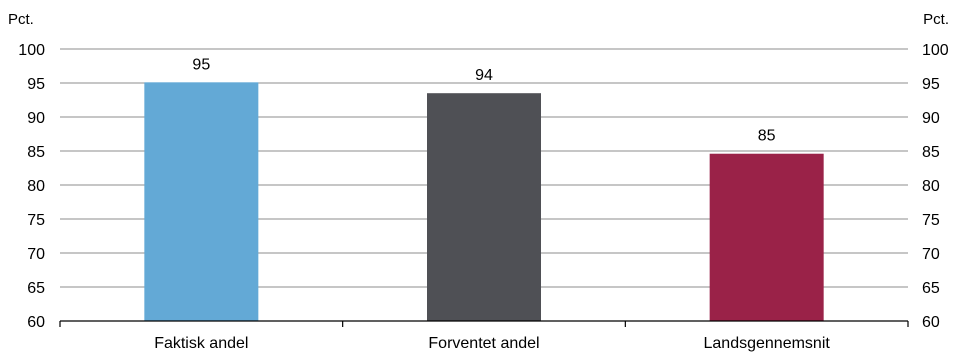 Image resolution: width=957 pixels, height=354 pixels. Describe the element at coordinates (935, 50) in the screenshot. I see `y-tick-label-right: 100` at that location.